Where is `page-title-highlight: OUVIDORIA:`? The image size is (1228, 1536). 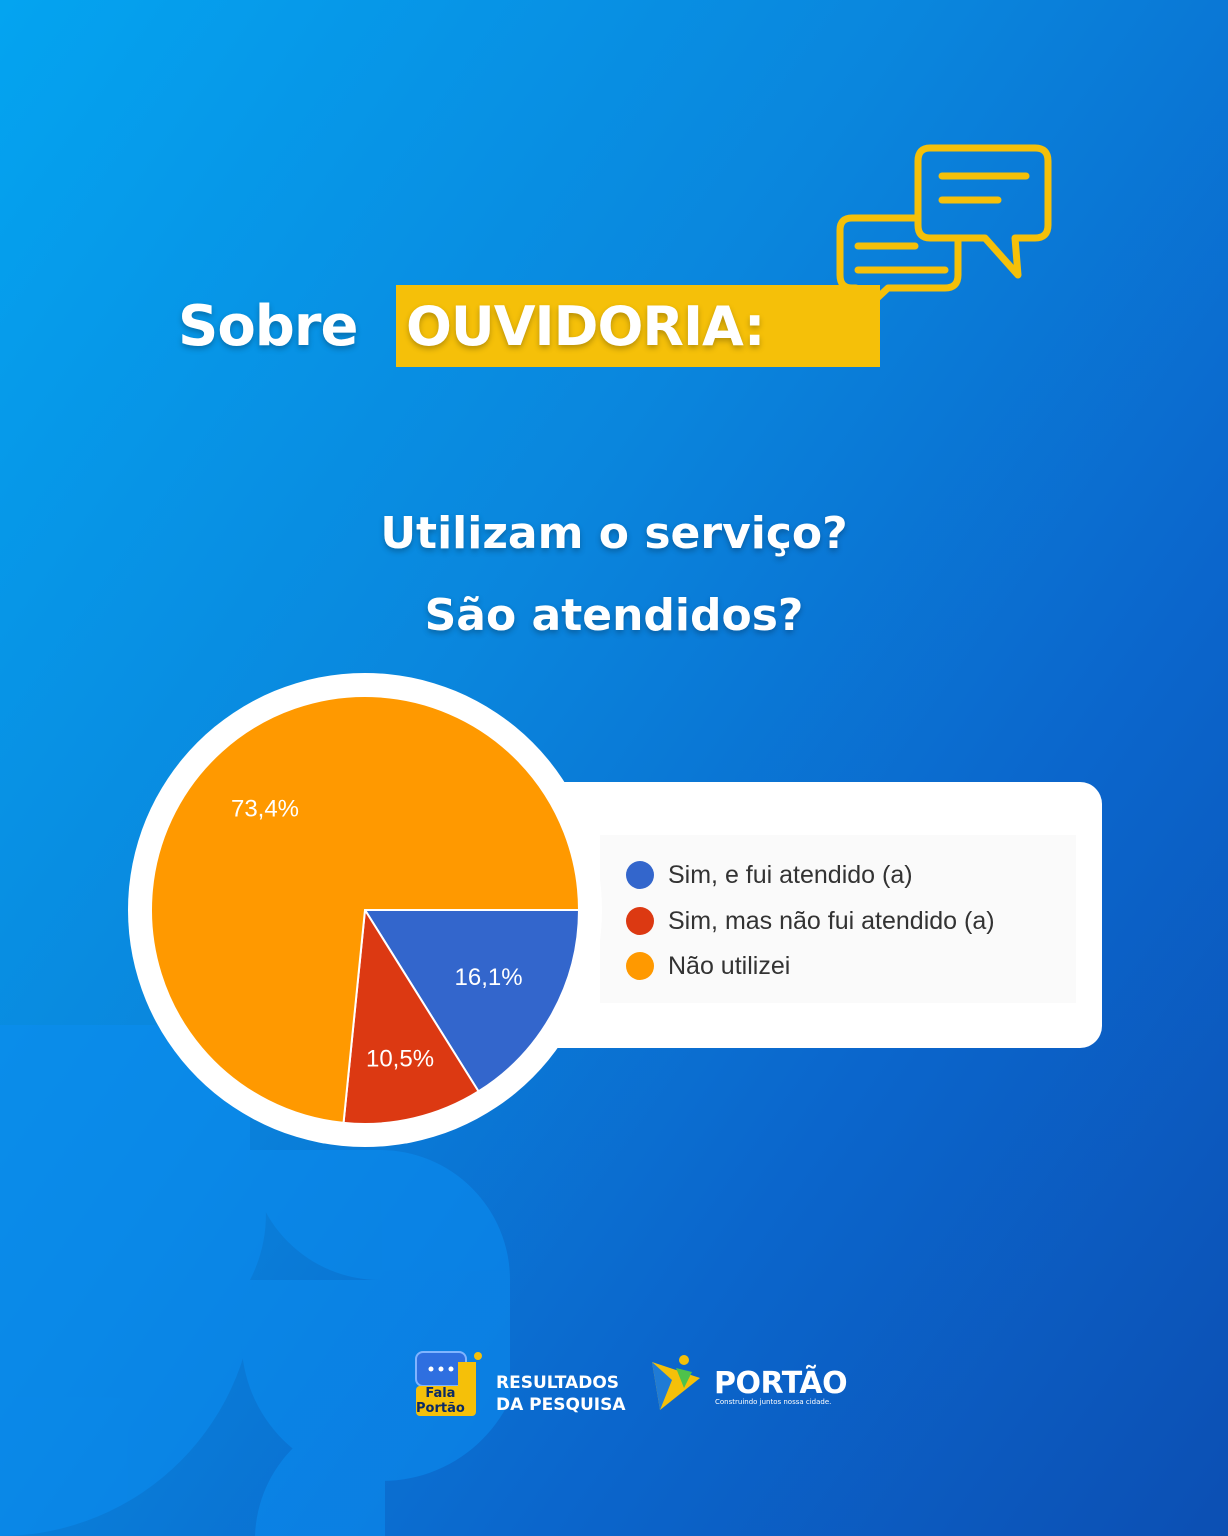 page-title-highlight: OUVIDORIA: is located at coordinates (585, 326).